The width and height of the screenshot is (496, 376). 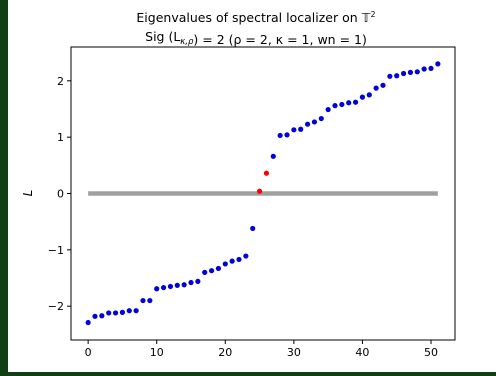 I want to click on x-tick-label: 0, so click(x=88, y=352).